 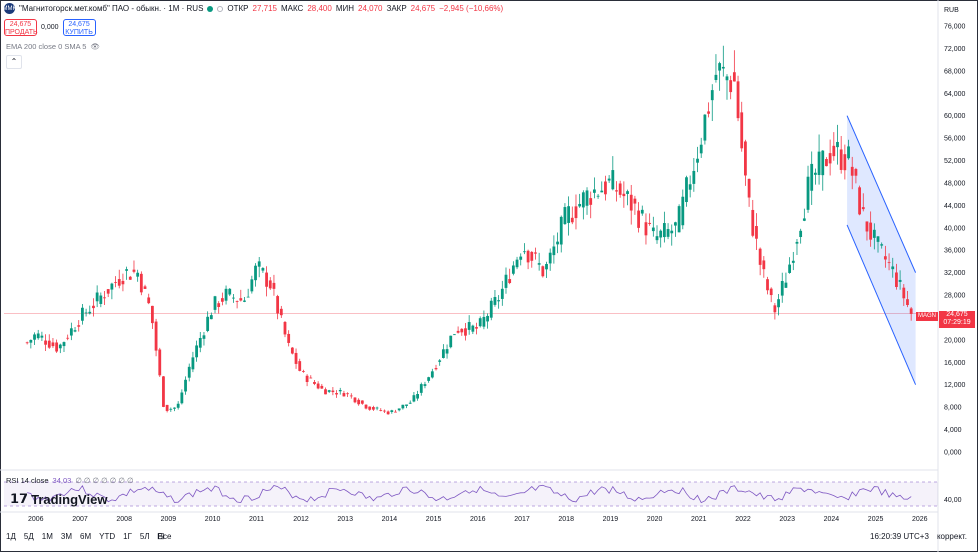 What do you see at coordinates (66, 536) in the screenshot?
I see `timeframe-3m: 3М` at bounding box center [66, 536].